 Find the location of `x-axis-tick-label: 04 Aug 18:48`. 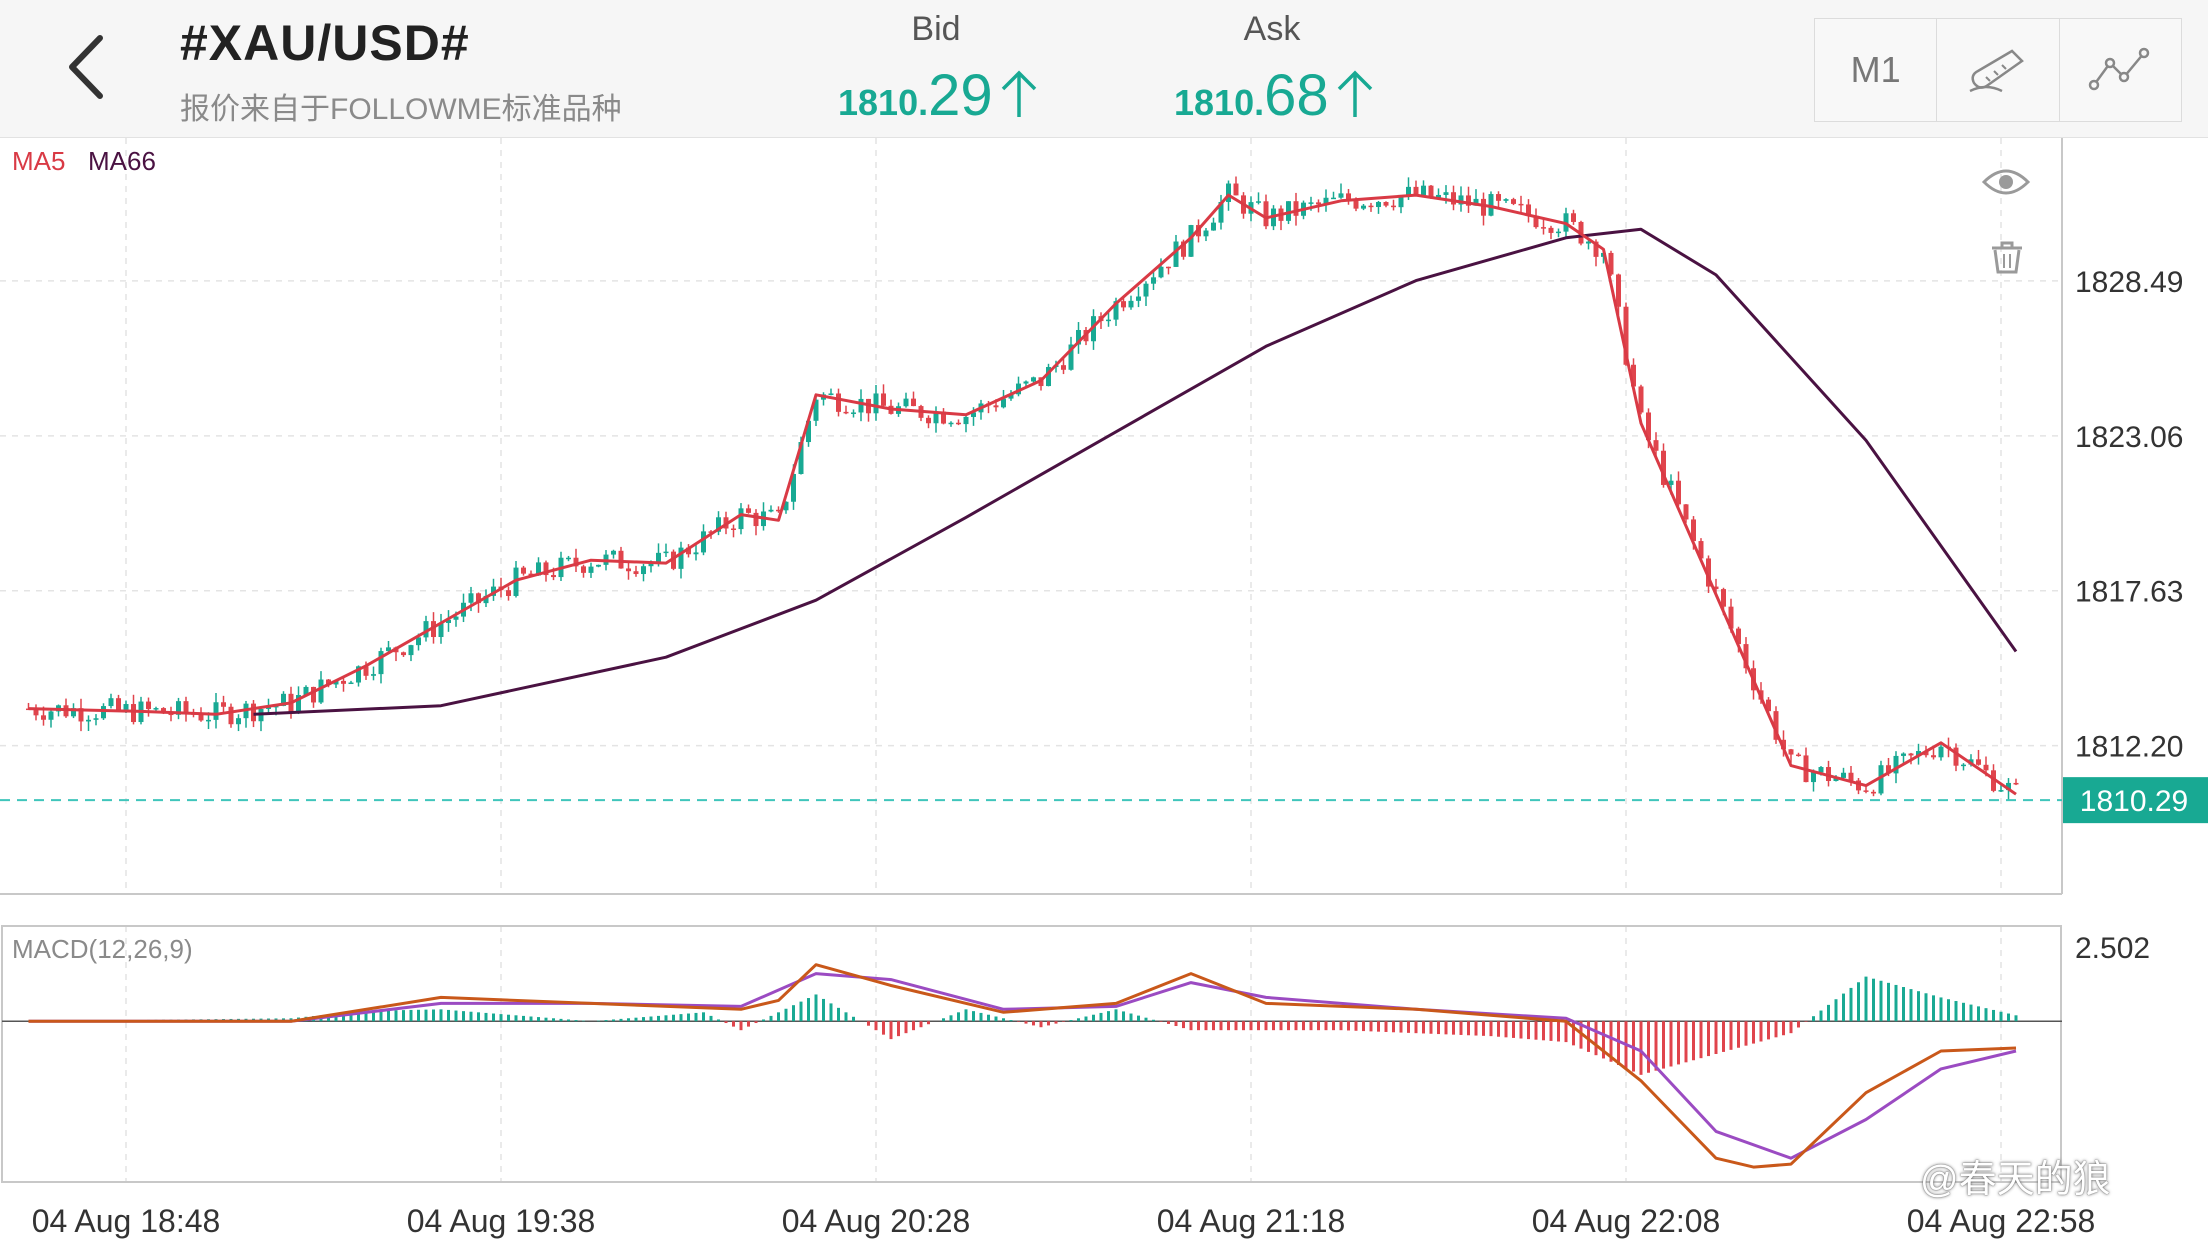

x-axis-tick-label: 04 Aug 18:48 is located at coordinates (126, 1221).